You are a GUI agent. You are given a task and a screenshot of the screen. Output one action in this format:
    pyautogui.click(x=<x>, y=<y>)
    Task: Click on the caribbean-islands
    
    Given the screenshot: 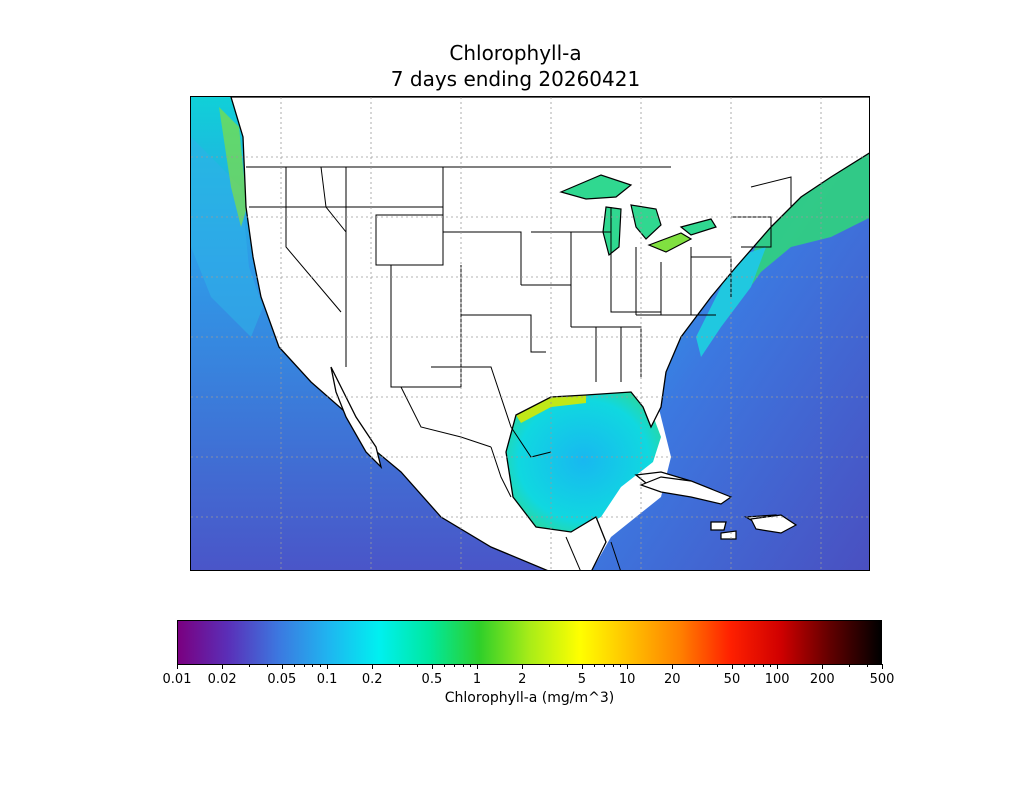 What is the action you would take?
    pyautogui.click(x=718, y=508)
    